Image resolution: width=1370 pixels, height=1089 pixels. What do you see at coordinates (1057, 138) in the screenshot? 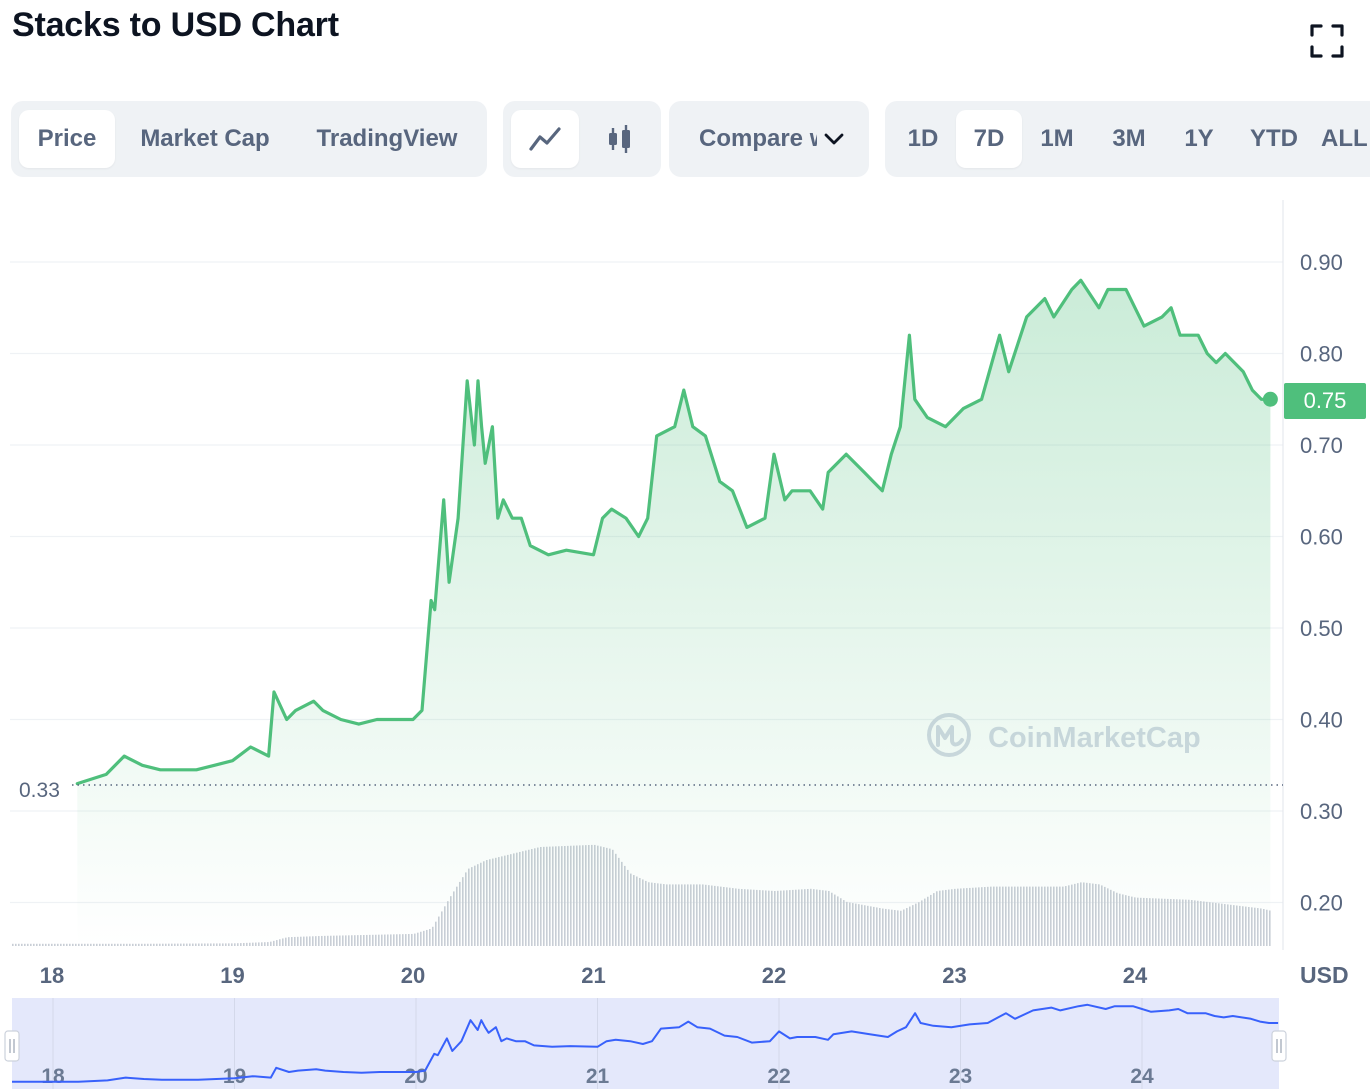
I see `range-1m: 1M` at bounding box center [1057, 138].